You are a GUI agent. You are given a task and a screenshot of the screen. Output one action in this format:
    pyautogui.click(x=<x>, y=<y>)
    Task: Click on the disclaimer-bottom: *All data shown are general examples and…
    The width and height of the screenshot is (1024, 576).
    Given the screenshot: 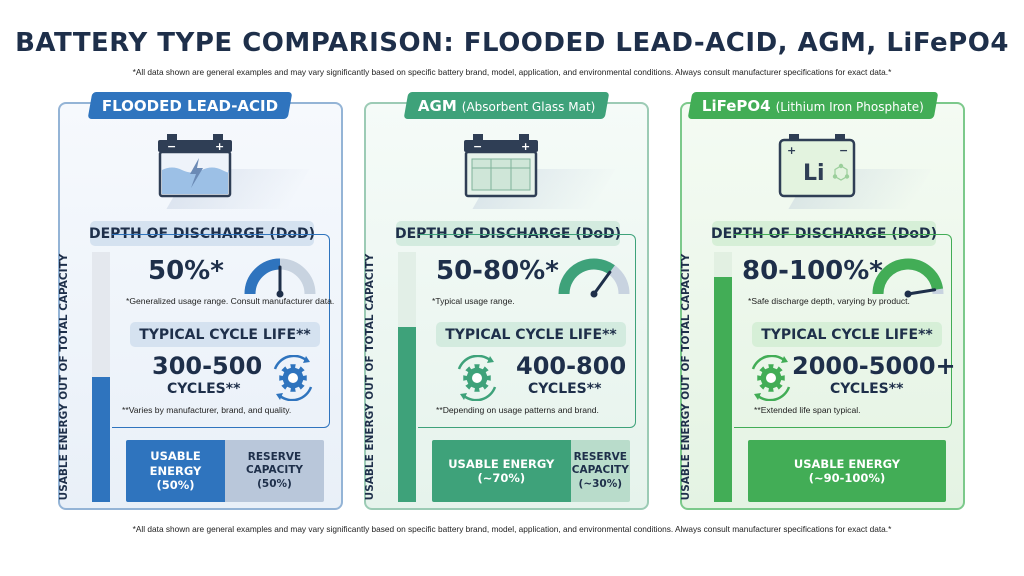 What is the action you would take?
    pyautogui.click(x=512, y=529)
    